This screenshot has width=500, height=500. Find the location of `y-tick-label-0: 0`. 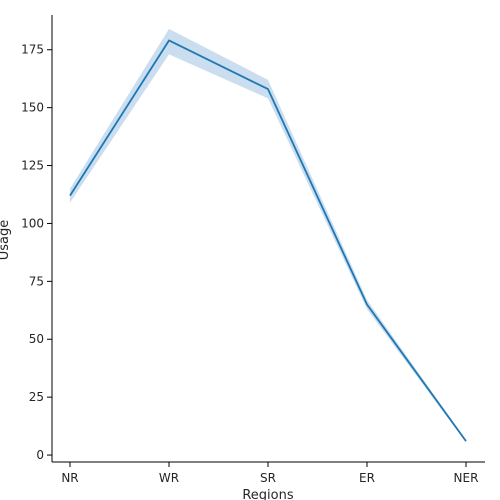

y-tick-label-0: 0 is located at coordinates (40, 455).